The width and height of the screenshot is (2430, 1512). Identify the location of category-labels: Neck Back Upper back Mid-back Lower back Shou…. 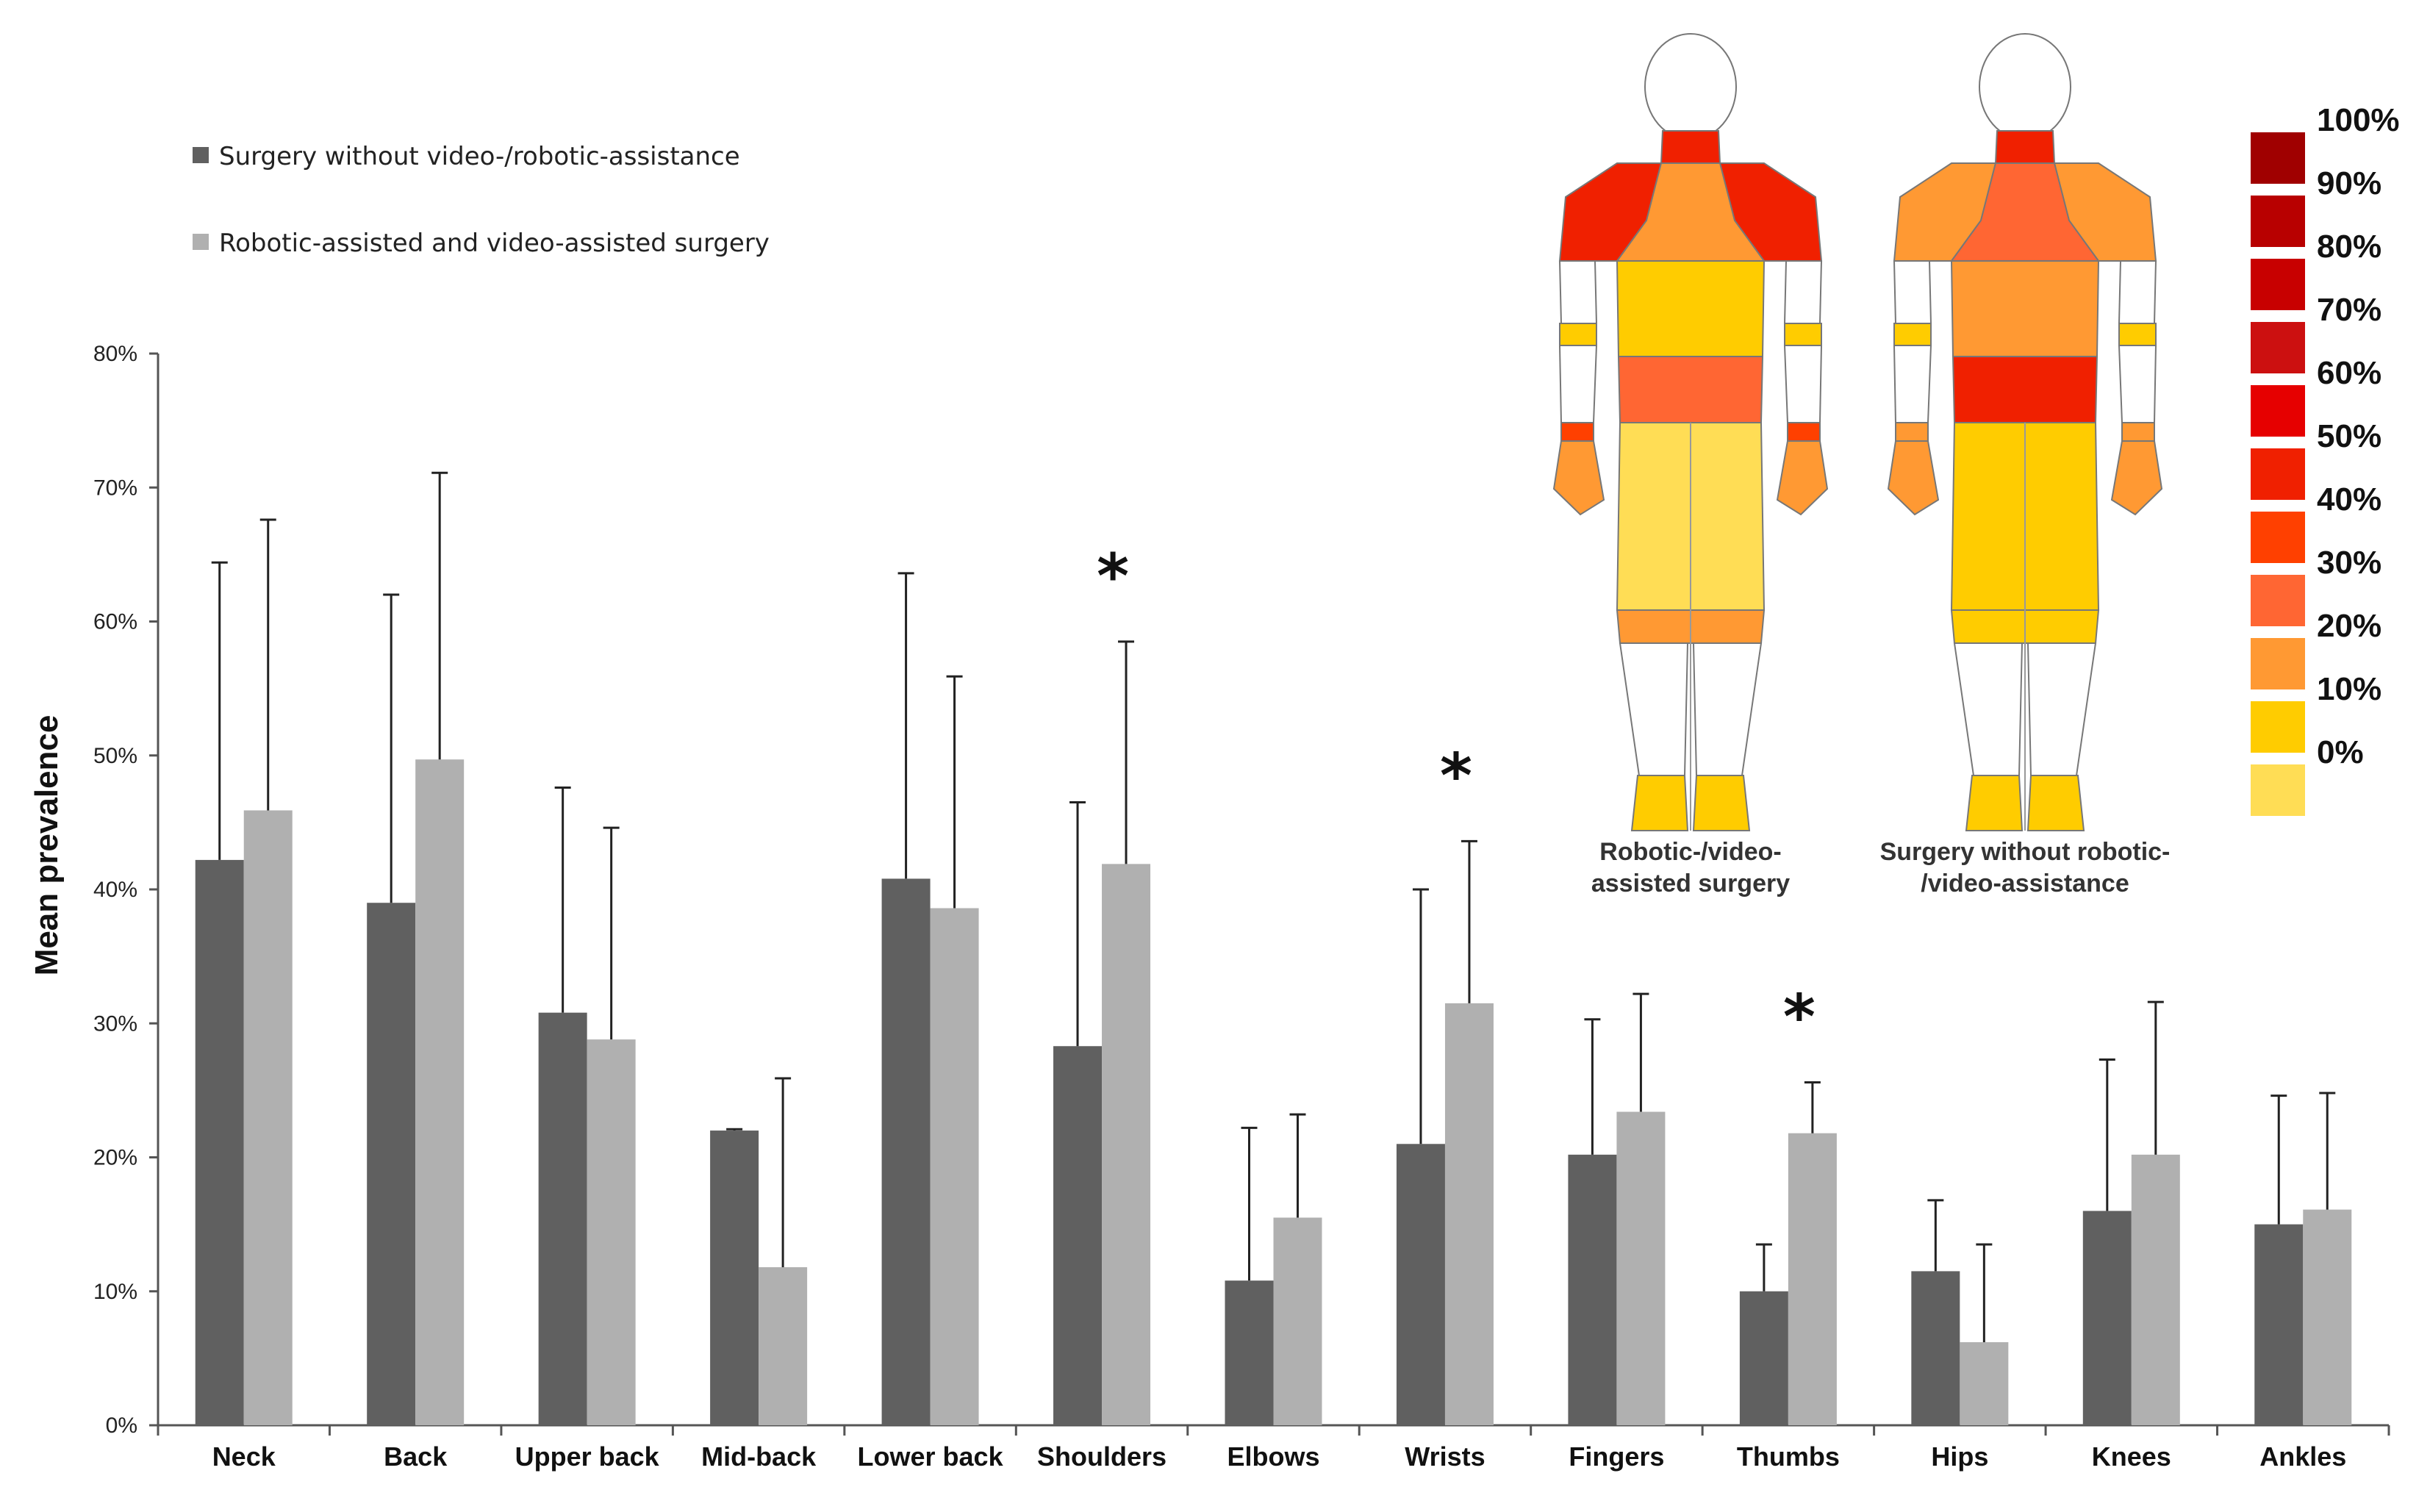
(1279, 1456).